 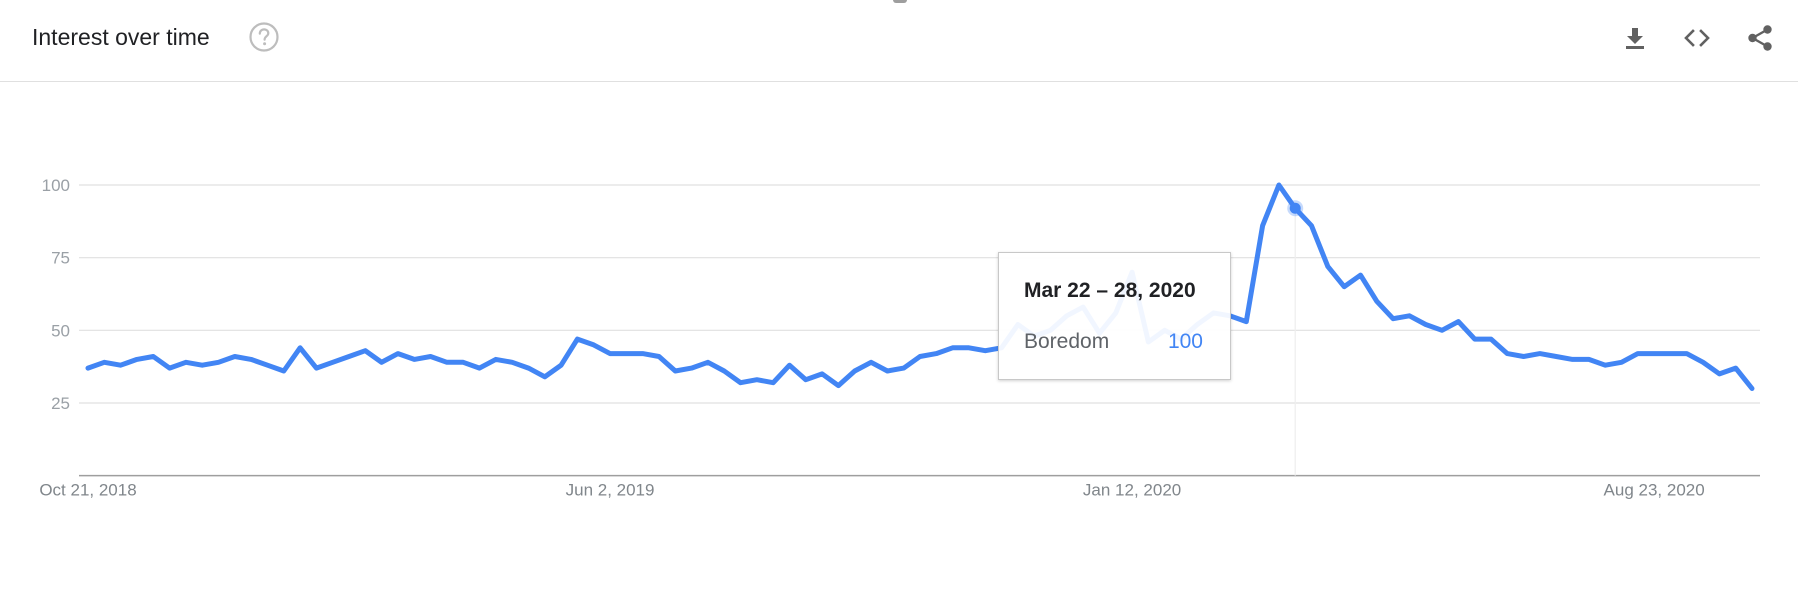 What do you see at coordinates (60, 258) in the screenshot?
I see `y-tick-label: 75` at bounding box center [60, 258].